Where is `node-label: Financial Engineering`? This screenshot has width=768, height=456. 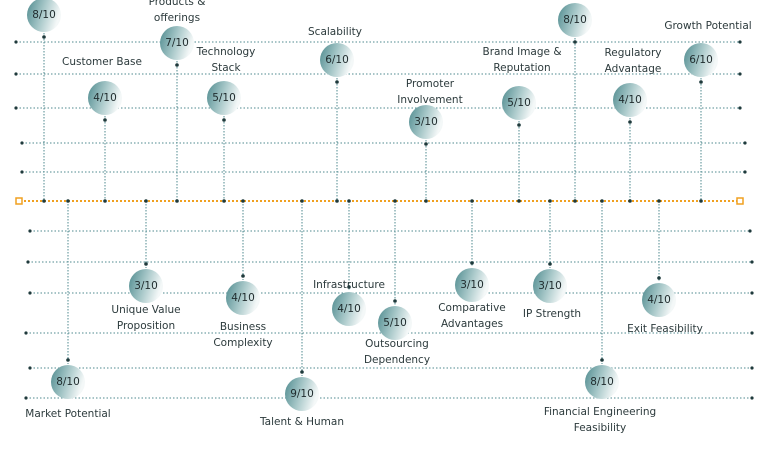
node-label: Financial Engineering is located at coordinates (600, 412).